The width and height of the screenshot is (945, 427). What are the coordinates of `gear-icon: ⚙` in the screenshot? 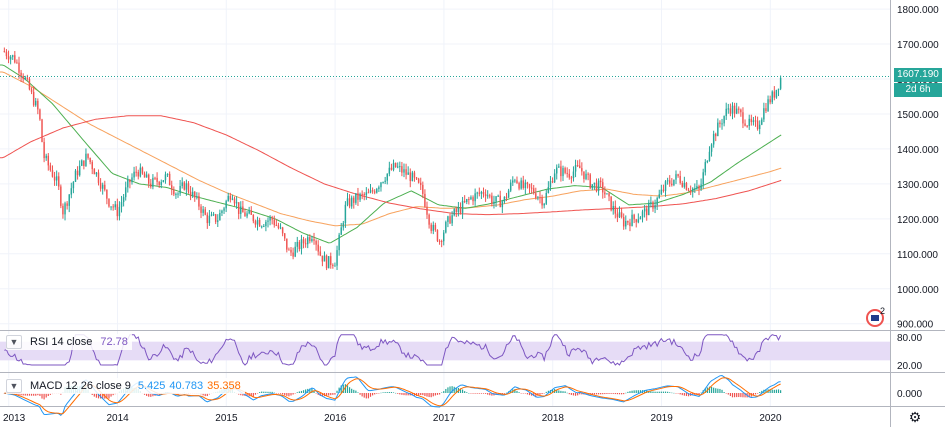 It's located at (915, 416).